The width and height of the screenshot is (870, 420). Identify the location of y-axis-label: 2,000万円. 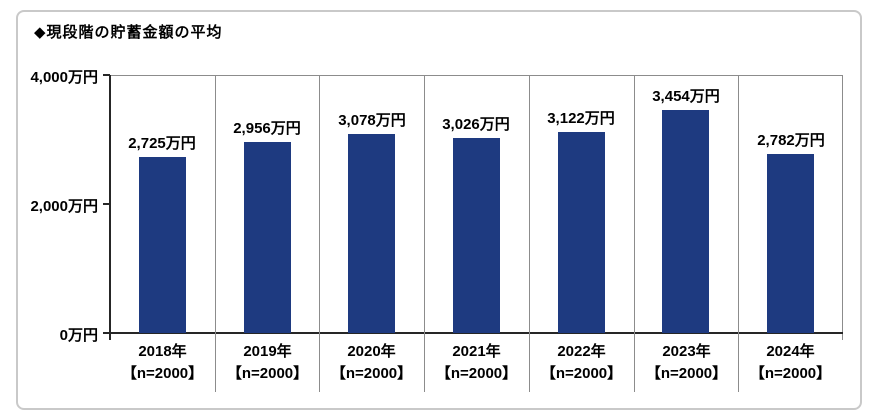
(64, 206).